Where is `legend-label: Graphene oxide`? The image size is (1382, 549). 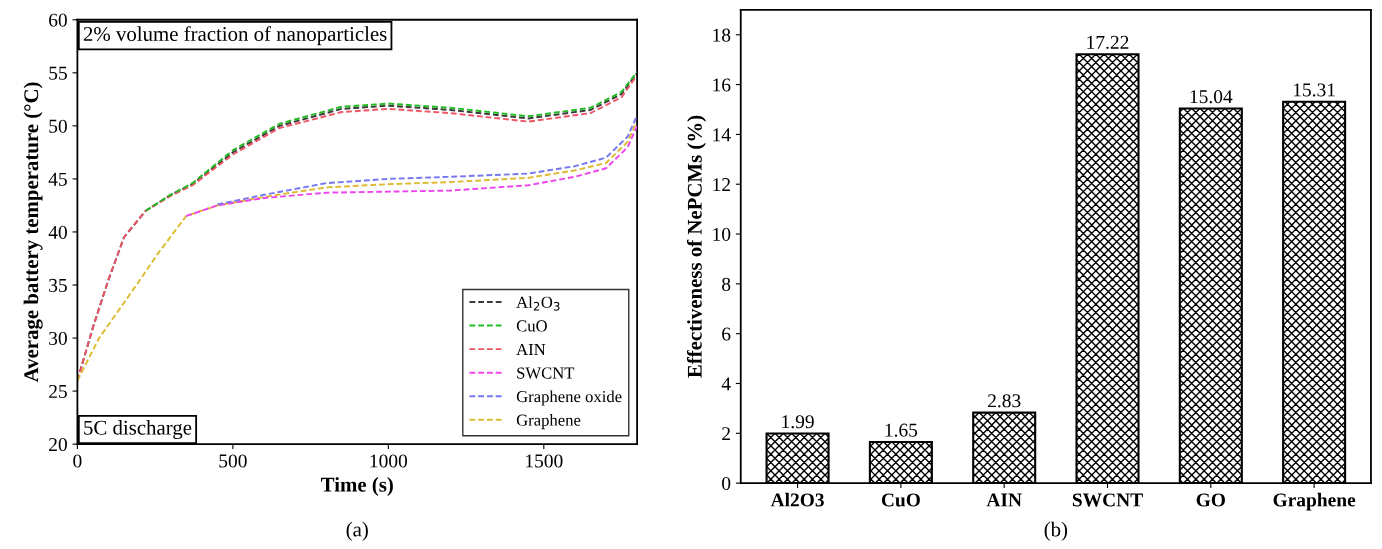 legend-label: Graphene oxide is located at coordinates (569, 398).